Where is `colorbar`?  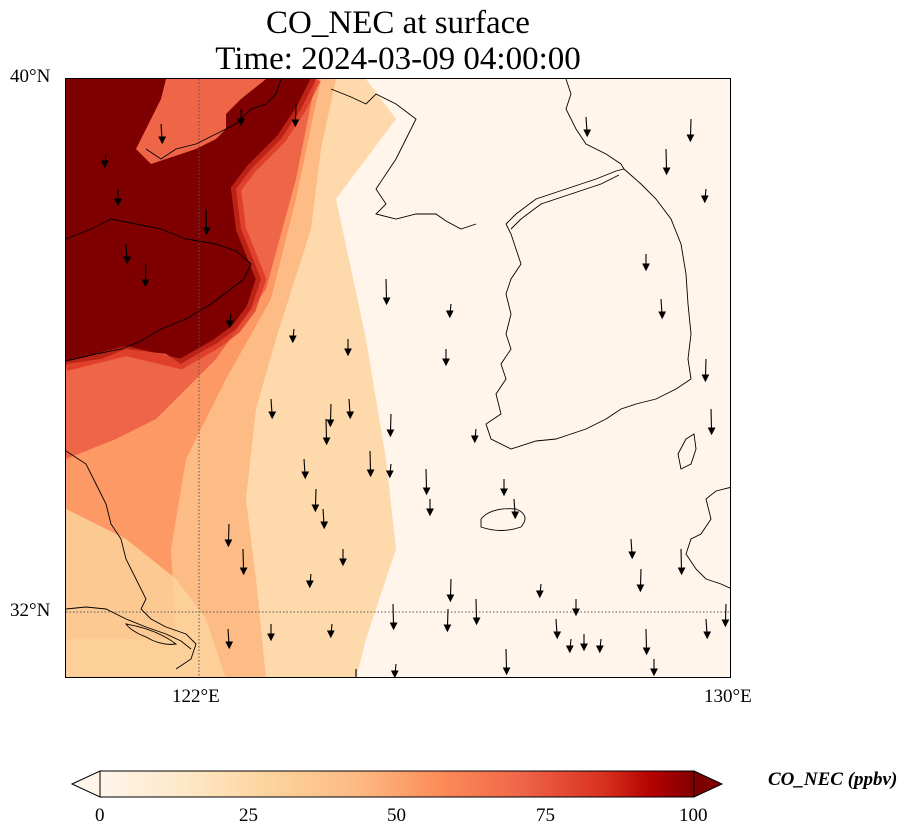
colorbar is located at coordinates (397, 784).